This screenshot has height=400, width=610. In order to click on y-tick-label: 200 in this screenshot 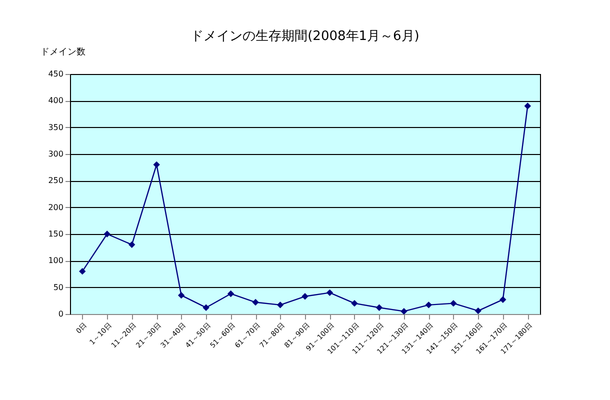, I will do `click(56, 207)`.